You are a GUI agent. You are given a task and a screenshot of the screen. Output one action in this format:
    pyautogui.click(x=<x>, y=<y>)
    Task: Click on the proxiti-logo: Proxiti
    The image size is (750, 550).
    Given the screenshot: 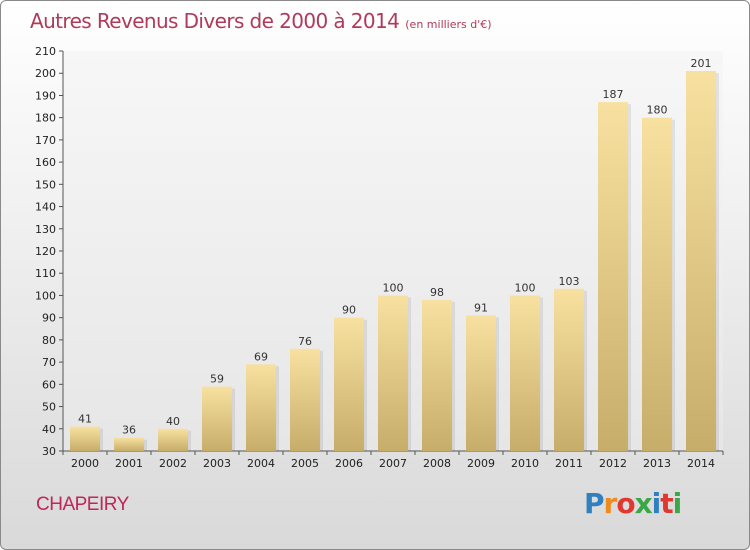 What is the action you would take?
    pyautogui.click(x=633, y=503)
    